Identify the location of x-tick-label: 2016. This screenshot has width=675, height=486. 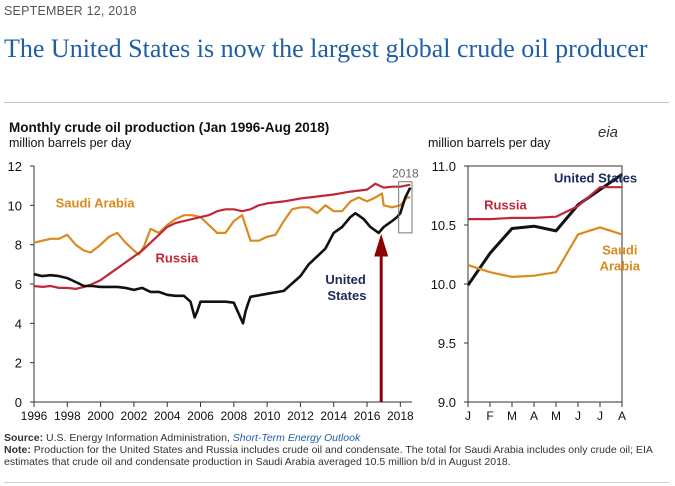
(367, 416).